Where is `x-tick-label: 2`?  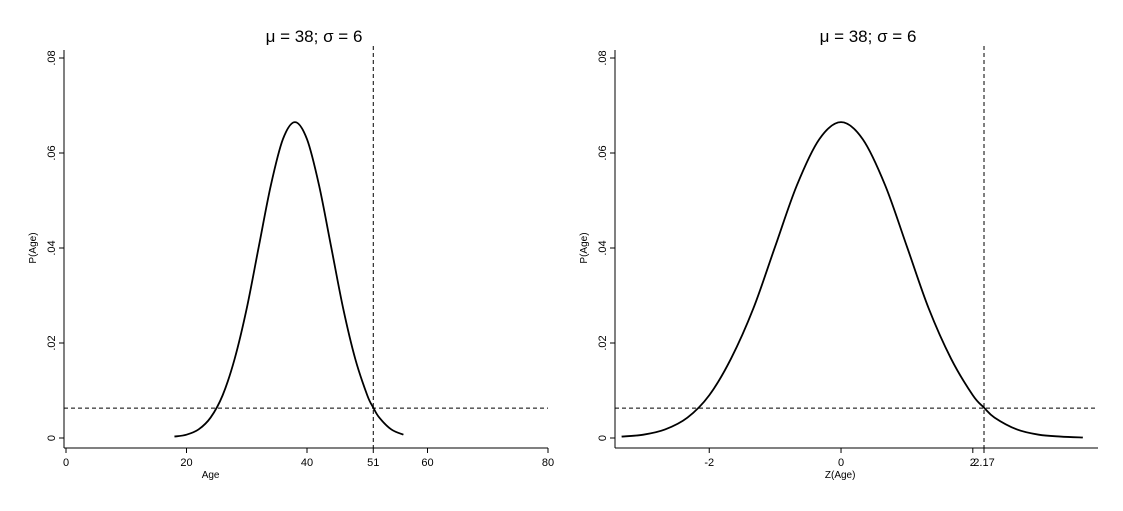
x-tick-label: 2 is located at coordinates (973, 463).